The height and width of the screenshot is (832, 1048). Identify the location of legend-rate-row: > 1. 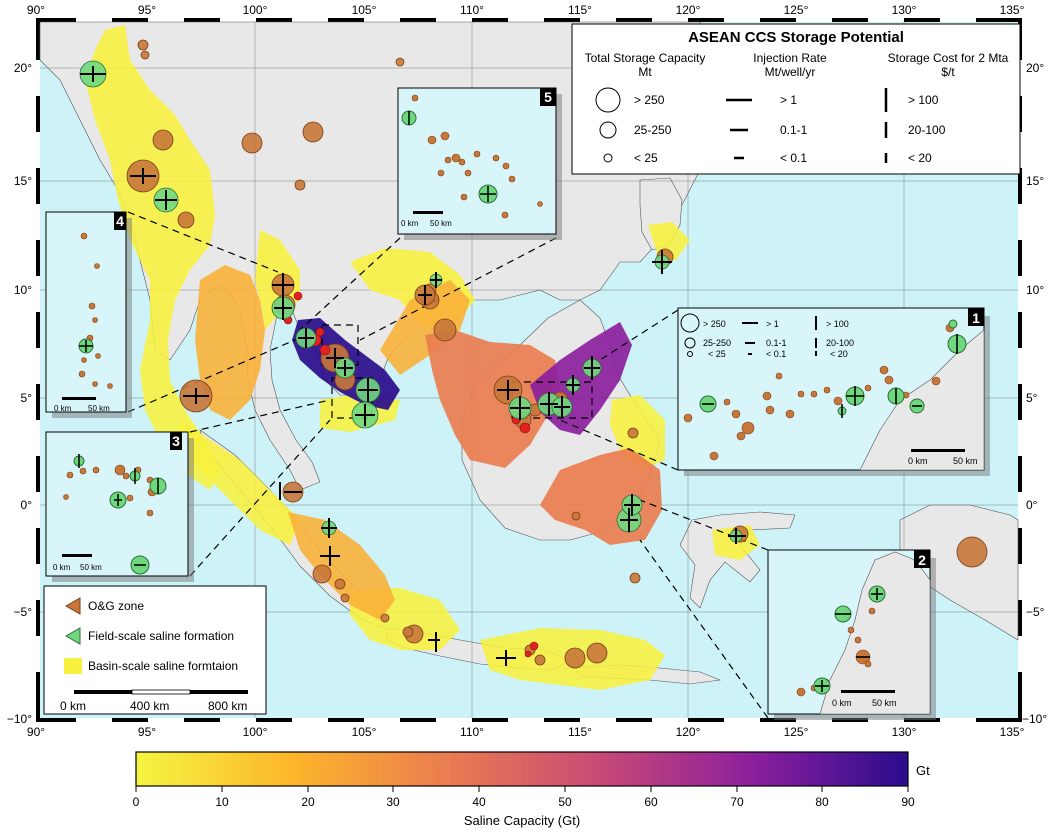
(788, 100).